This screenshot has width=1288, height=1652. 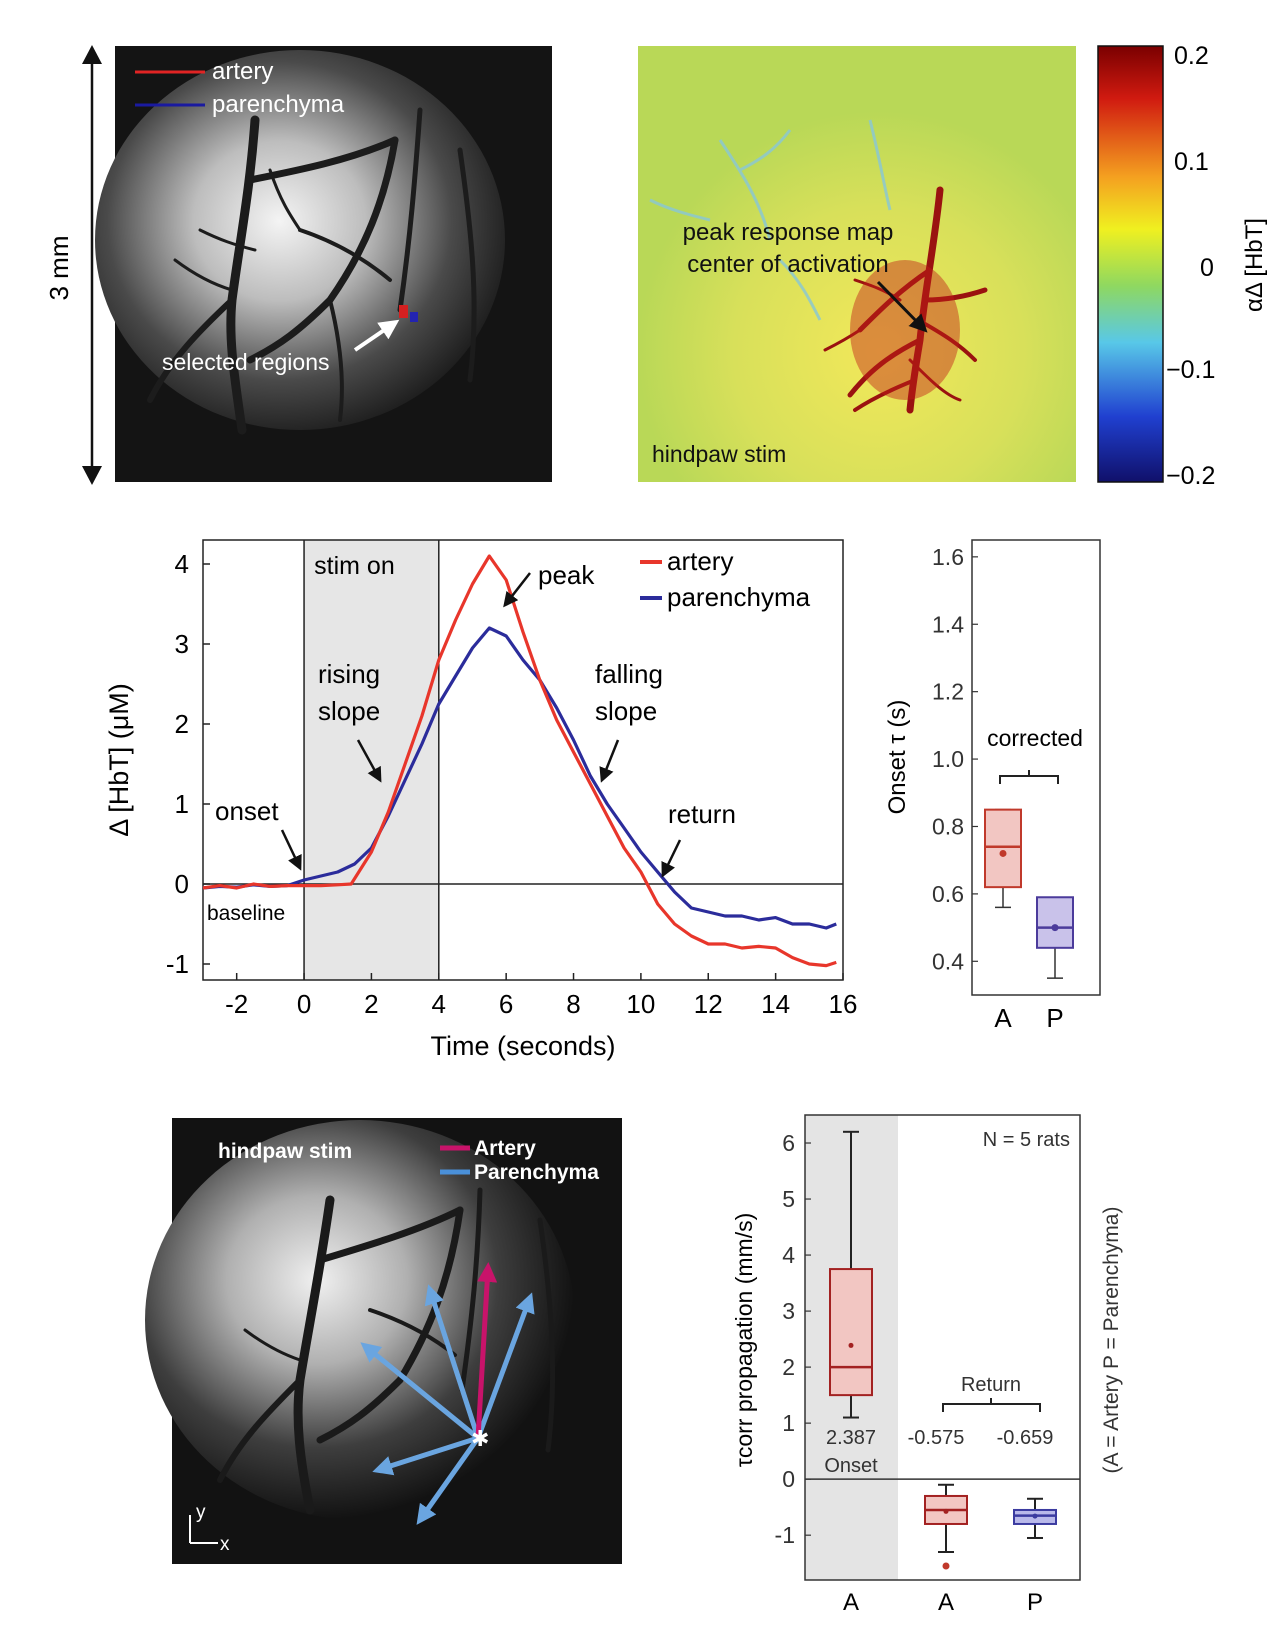 I want to click on colorbar-tick-2: 0, so click(x=1207, y=268).